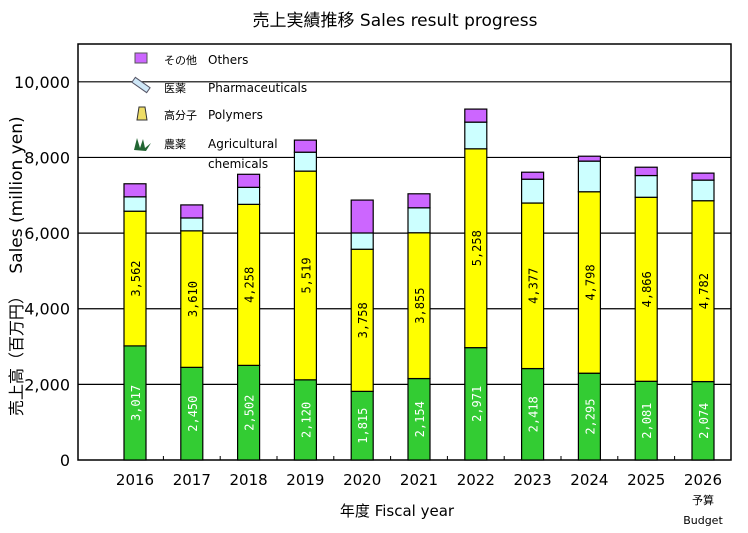  Describe the element at coordinates (703, 480) in the screenshot. I see `x-tick-label: 2026` at that location.